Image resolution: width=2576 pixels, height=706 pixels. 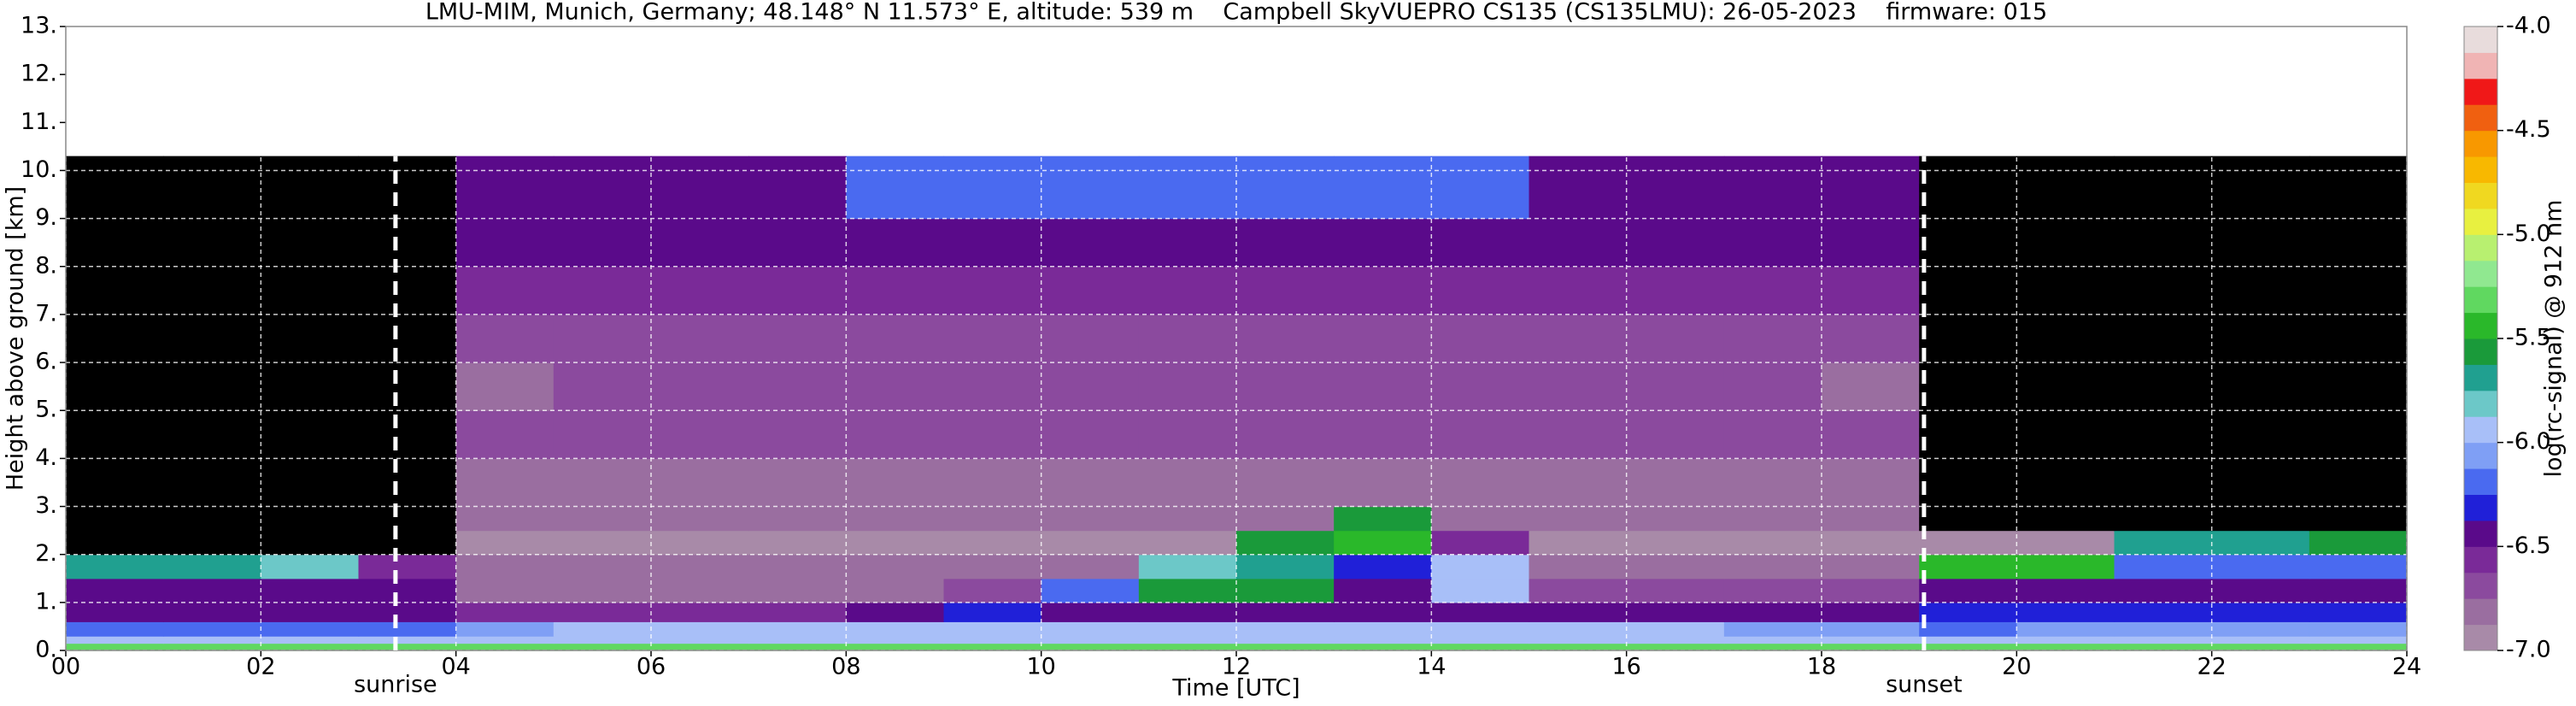 What do you see at coordinates (46, 265) in the screenshot?
I see `y-tick-label: 8.` at bounding box center [46, 265].